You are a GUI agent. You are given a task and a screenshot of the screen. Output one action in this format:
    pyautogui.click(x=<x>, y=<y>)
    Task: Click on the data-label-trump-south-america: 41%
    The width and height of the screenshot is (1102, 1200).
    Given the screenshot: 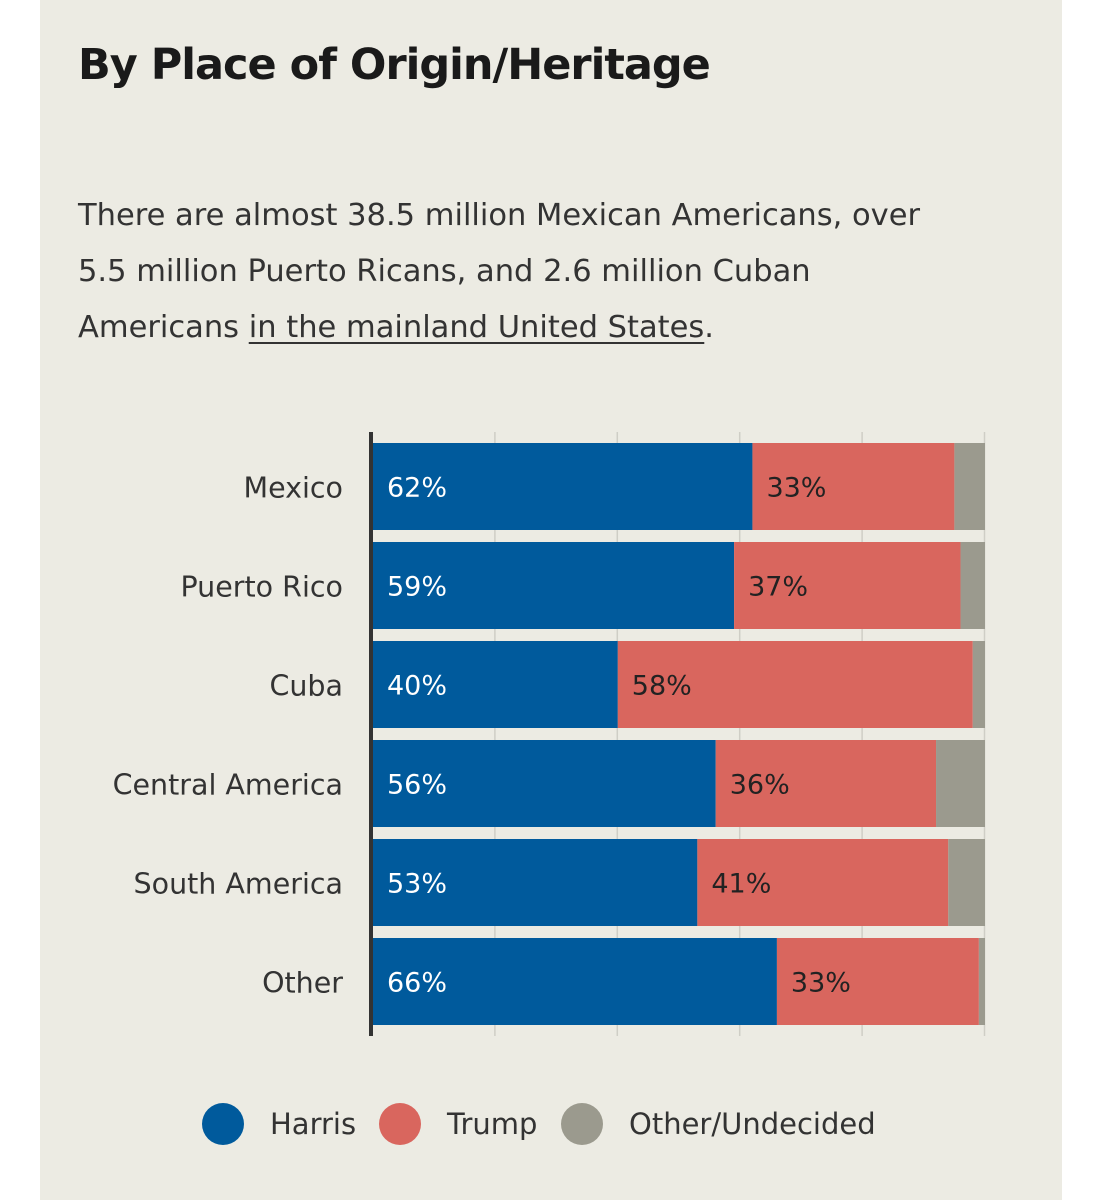 What is the action you would take?
    pyautogui.click(x=741, y=884)
    